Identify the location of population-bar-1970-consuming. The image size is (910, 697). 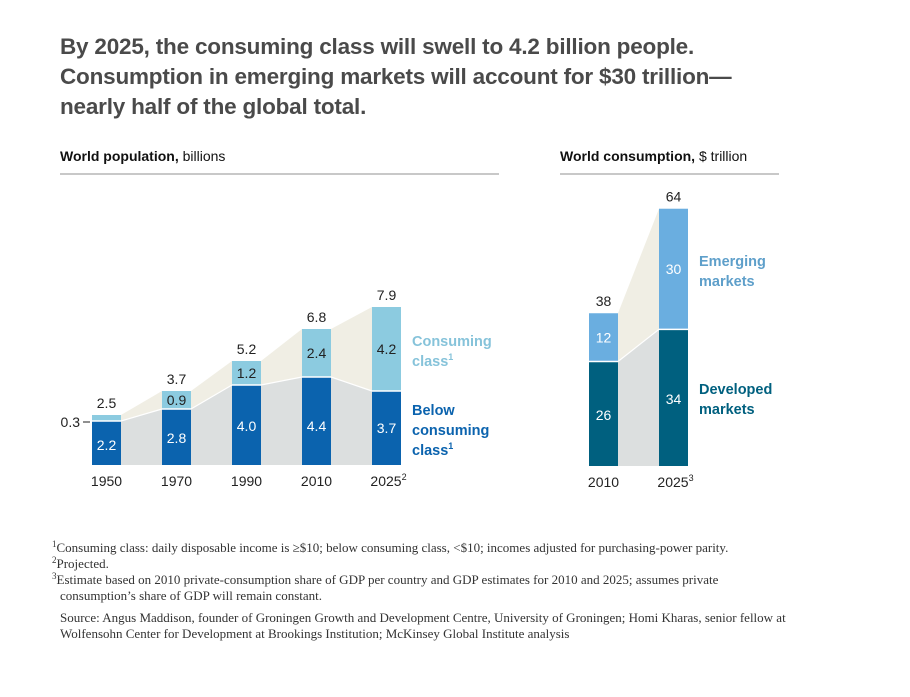
(176, 400).